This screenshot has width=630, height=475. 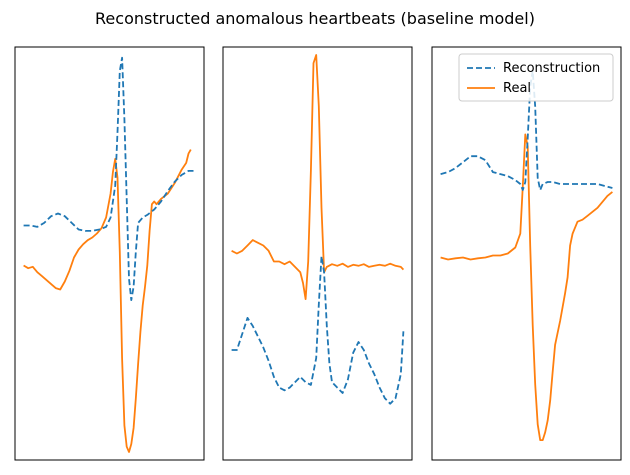 What do you see at coordinates (517, 88) in the screenshot?
I see `legend-real-label: Real` at bounding box center [517, 88].